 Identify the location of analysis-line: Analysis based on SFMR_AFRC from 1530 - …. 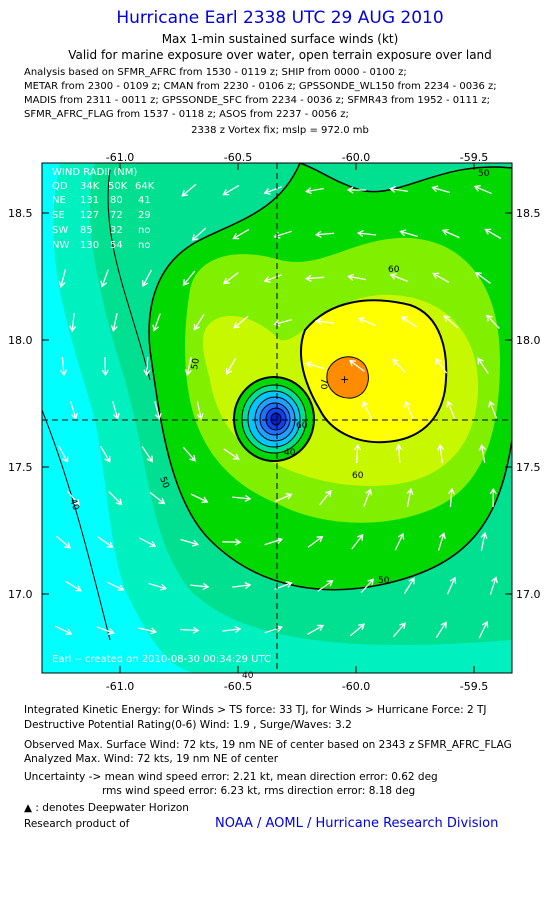
(215, 72).